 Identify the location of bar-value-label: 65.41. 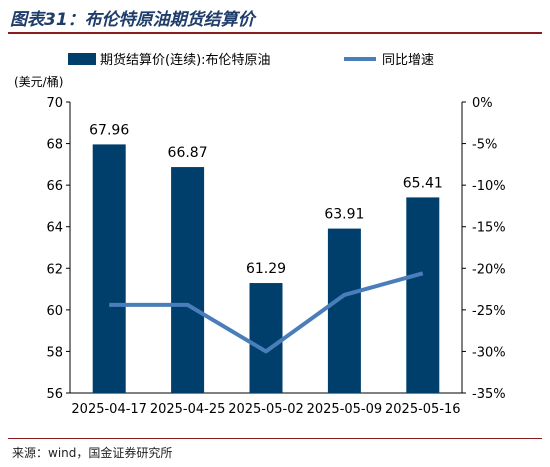
(423, 183).